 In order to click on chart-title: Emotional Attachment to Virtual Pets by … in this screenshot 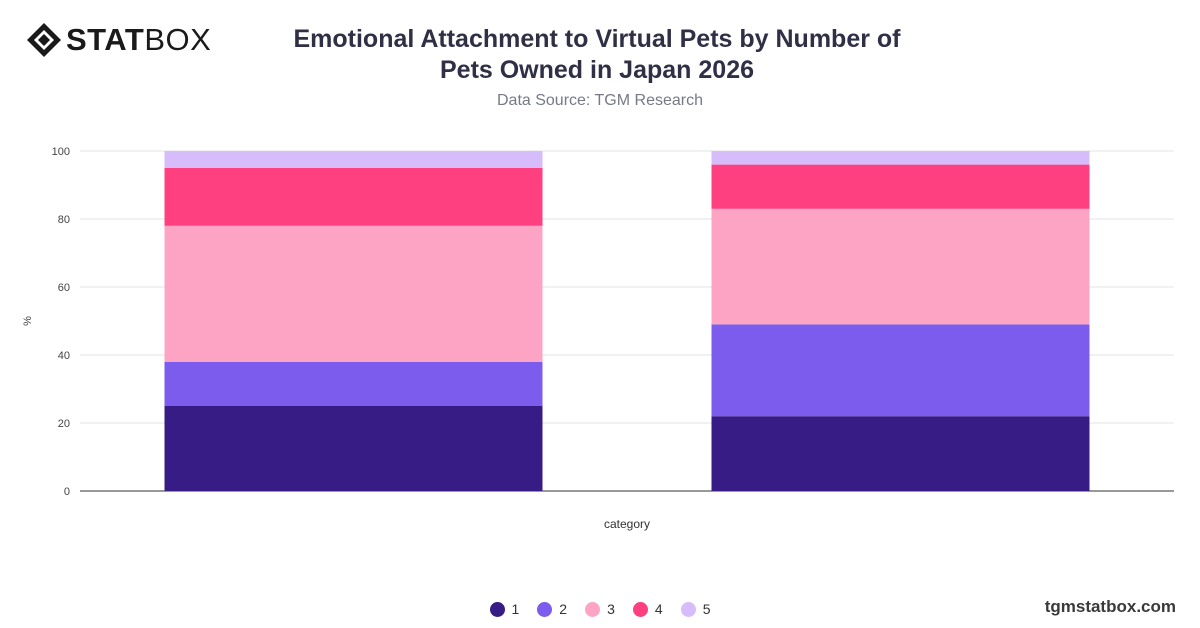, I will do `click(597, 54)`.